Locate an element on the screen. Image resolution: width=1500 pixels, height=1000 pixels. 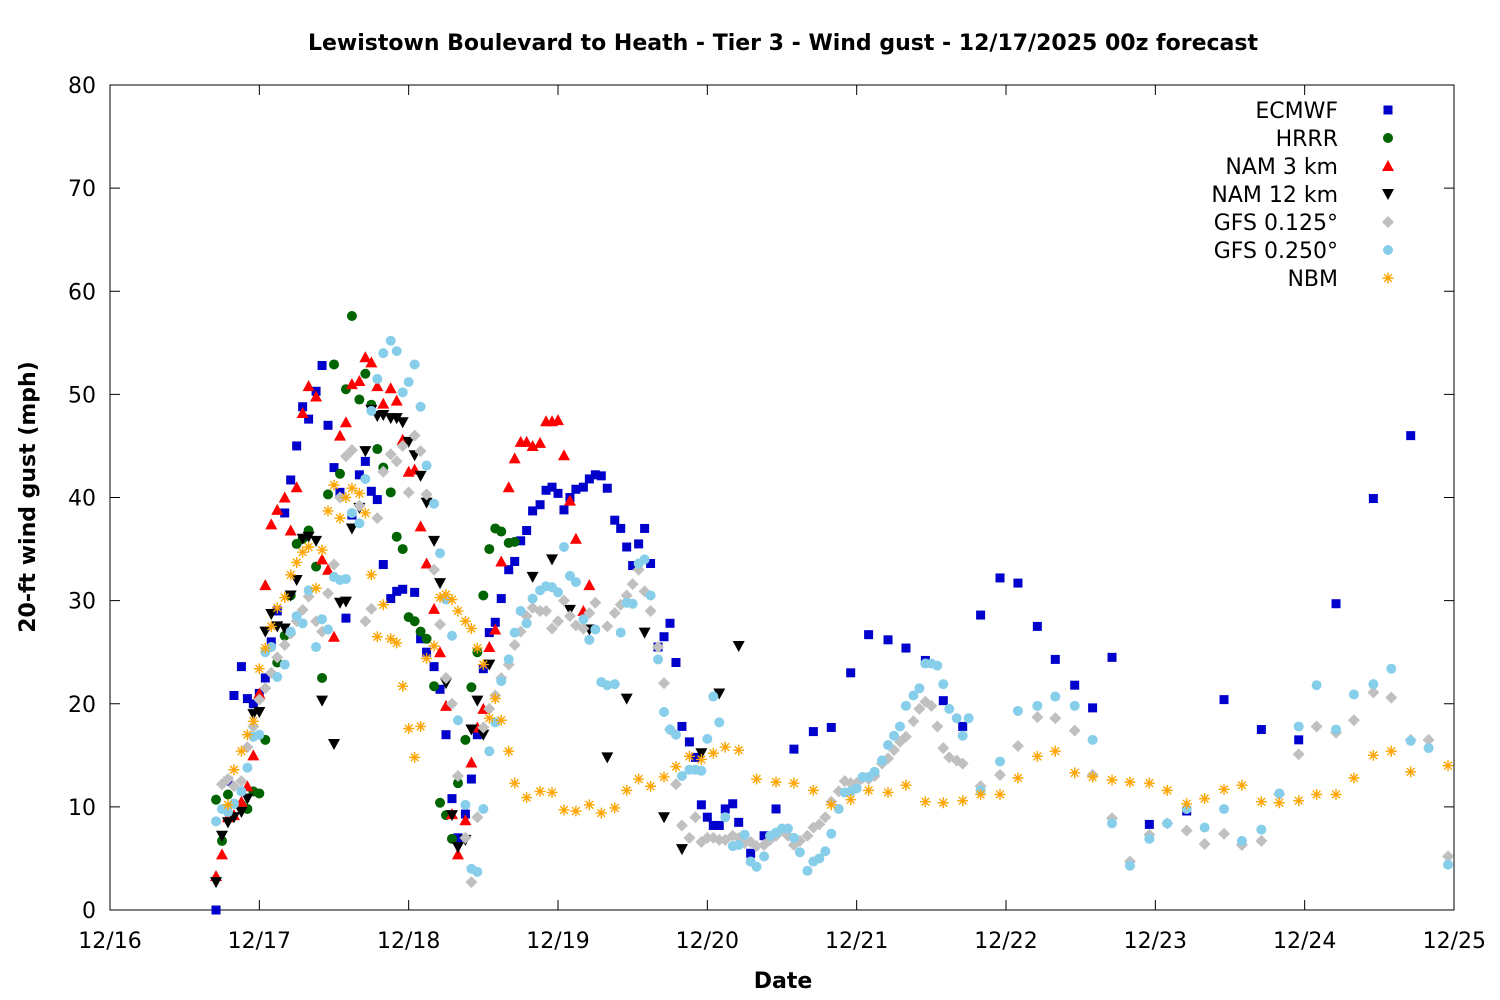
legend-label: NBM is located at coordinates (1312, 279).